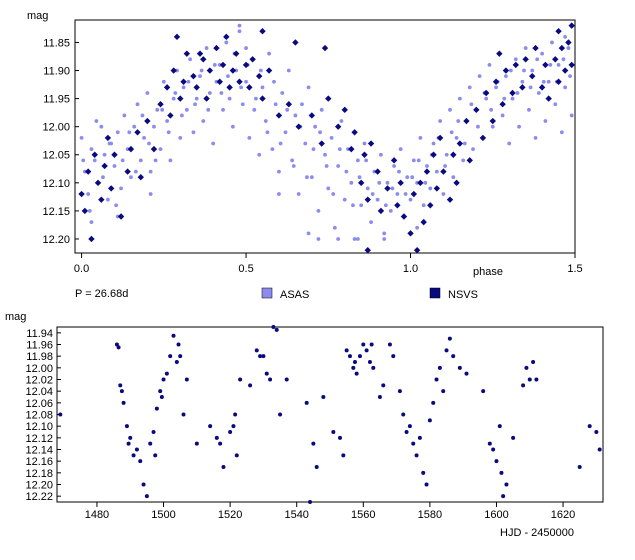 The height and width of the screenshot is (560, 635). What do you see at coordinates (39, 474) in the screenshot?
I see `y-tick-label: 12.18` at bounding box center [39, 474].